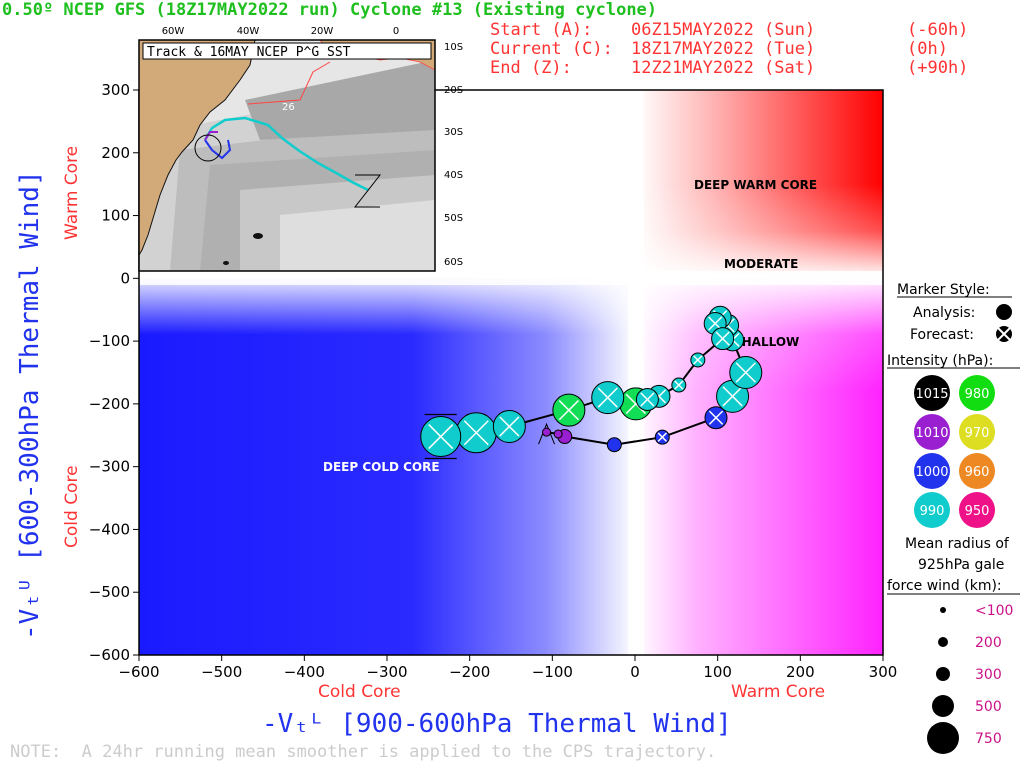  What do you see at coordinates (248, 31) in the screenshot?
I see `inset-lon-40w: 40W` at bounding box center [248, 31].